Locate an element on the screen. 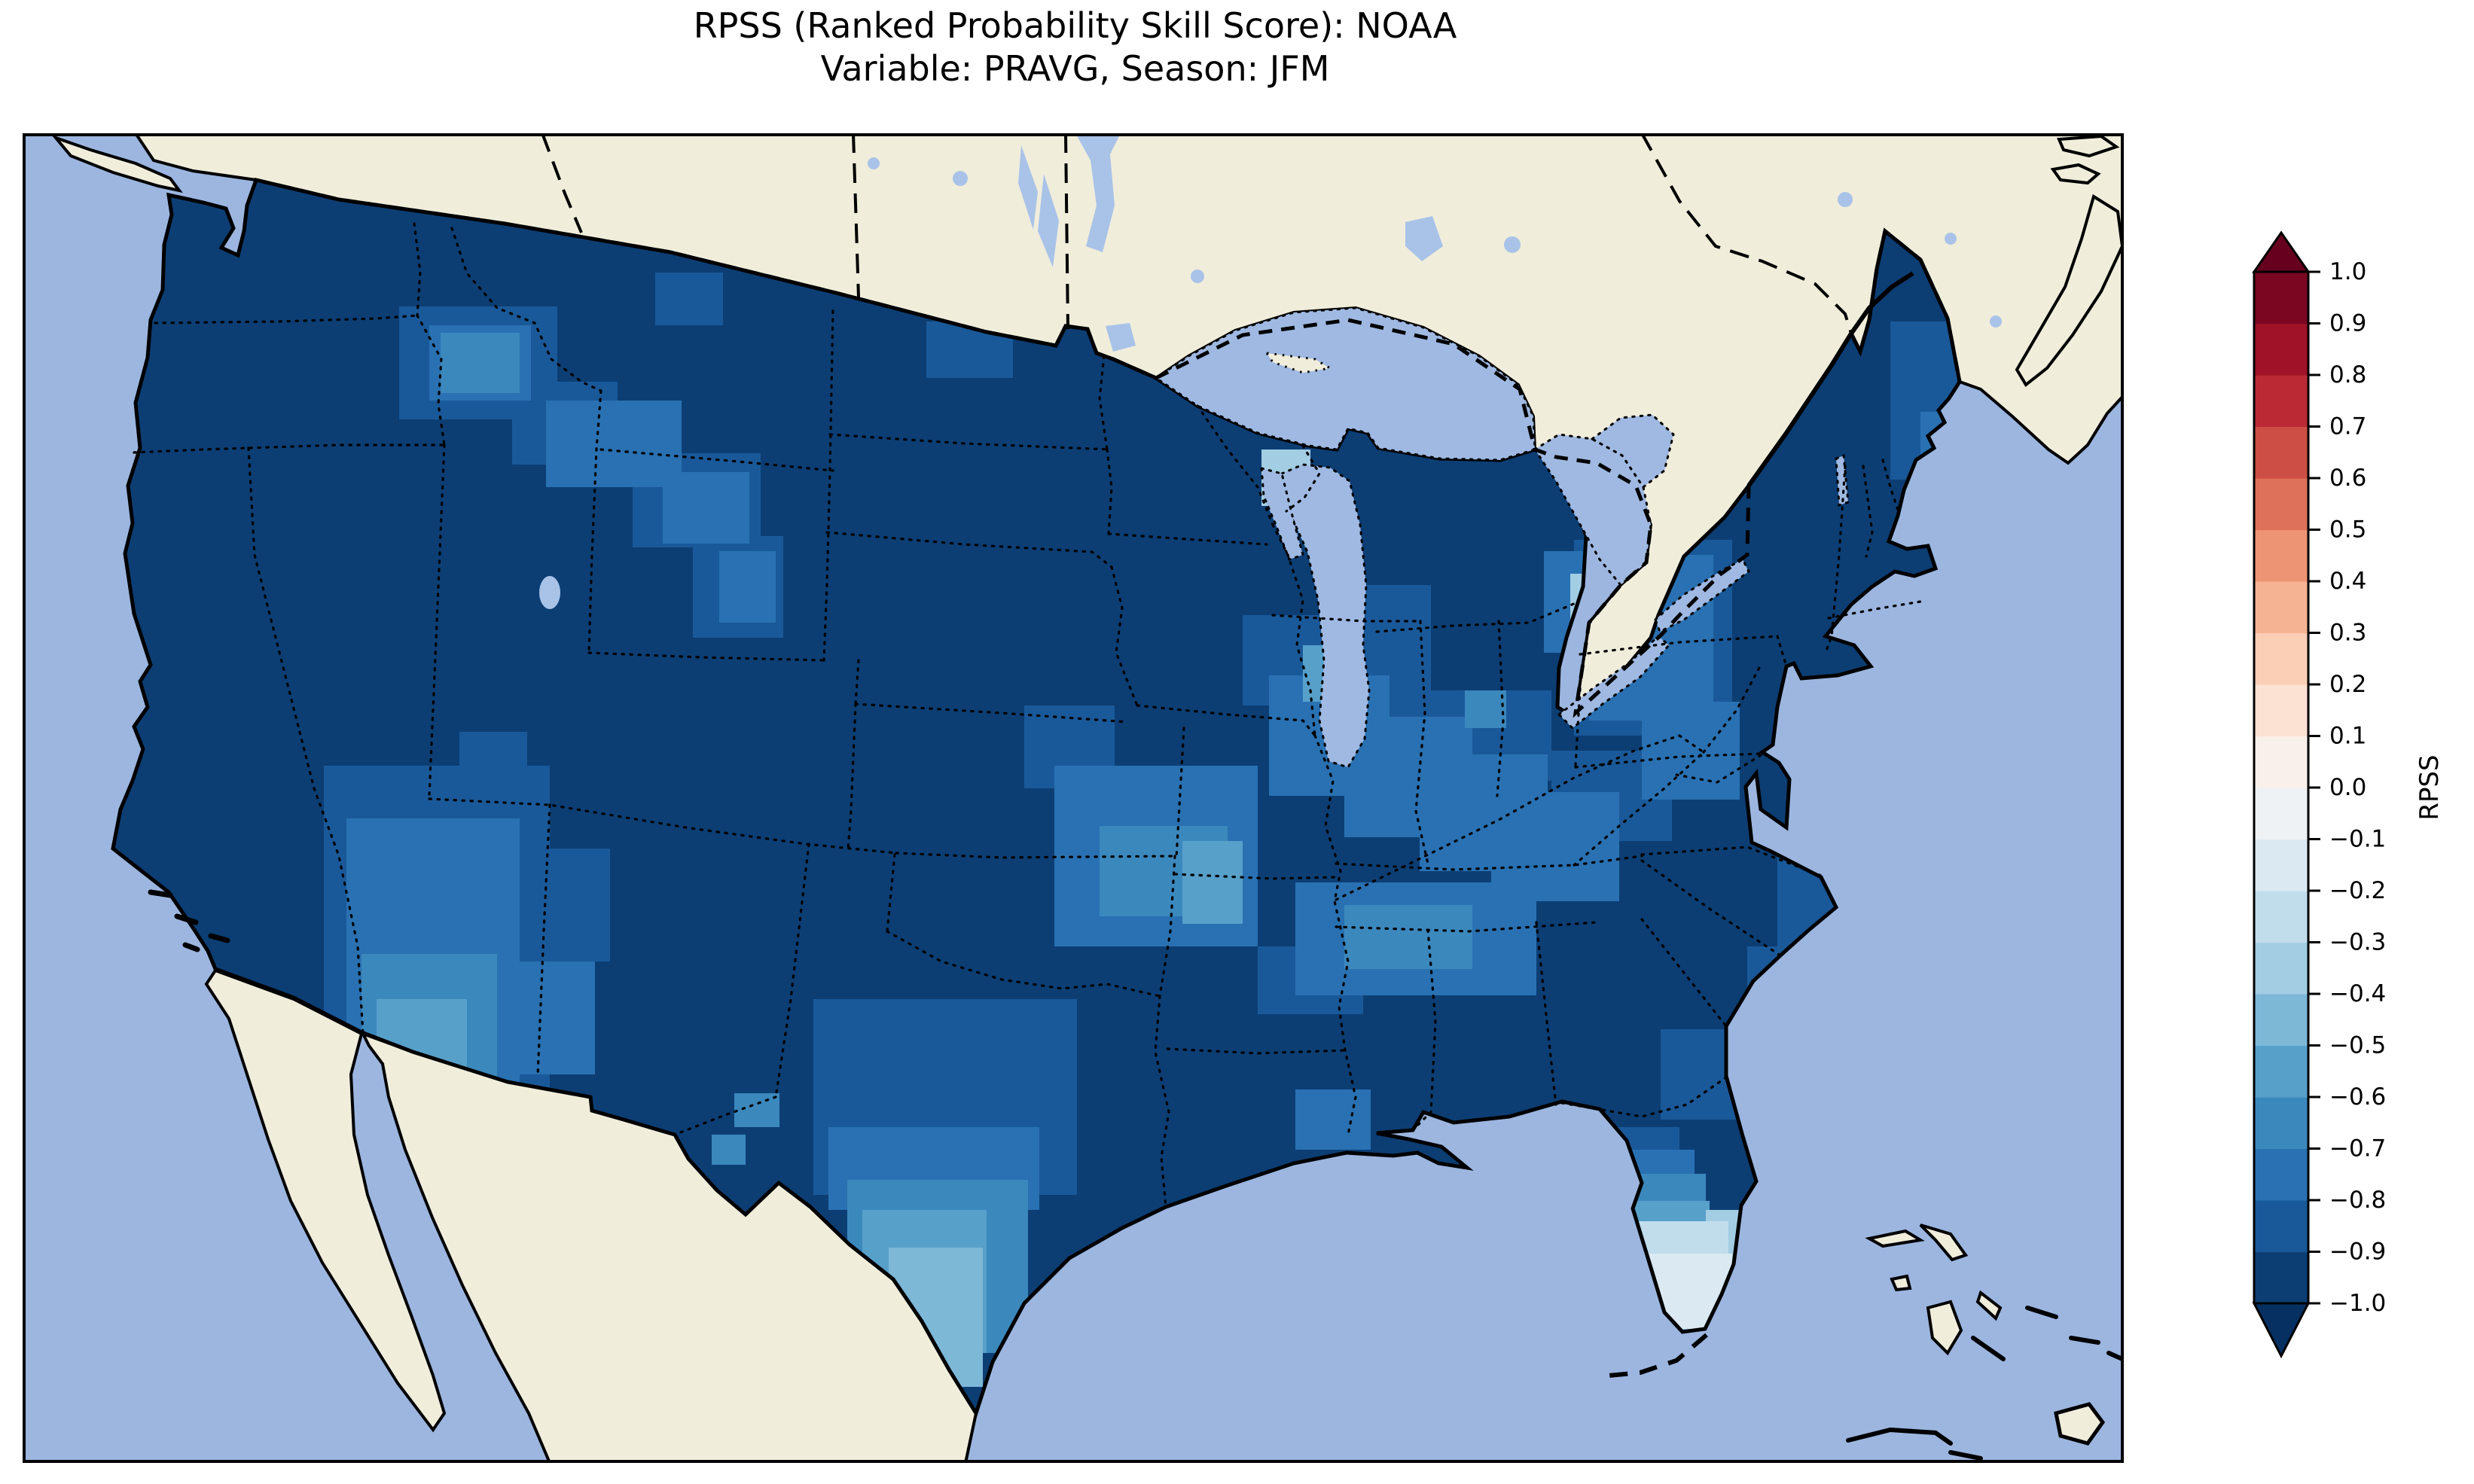 The image size is (2474, 1484). rpss-region-louisiana-coast-spot is located at coordinates (1333, 1119).